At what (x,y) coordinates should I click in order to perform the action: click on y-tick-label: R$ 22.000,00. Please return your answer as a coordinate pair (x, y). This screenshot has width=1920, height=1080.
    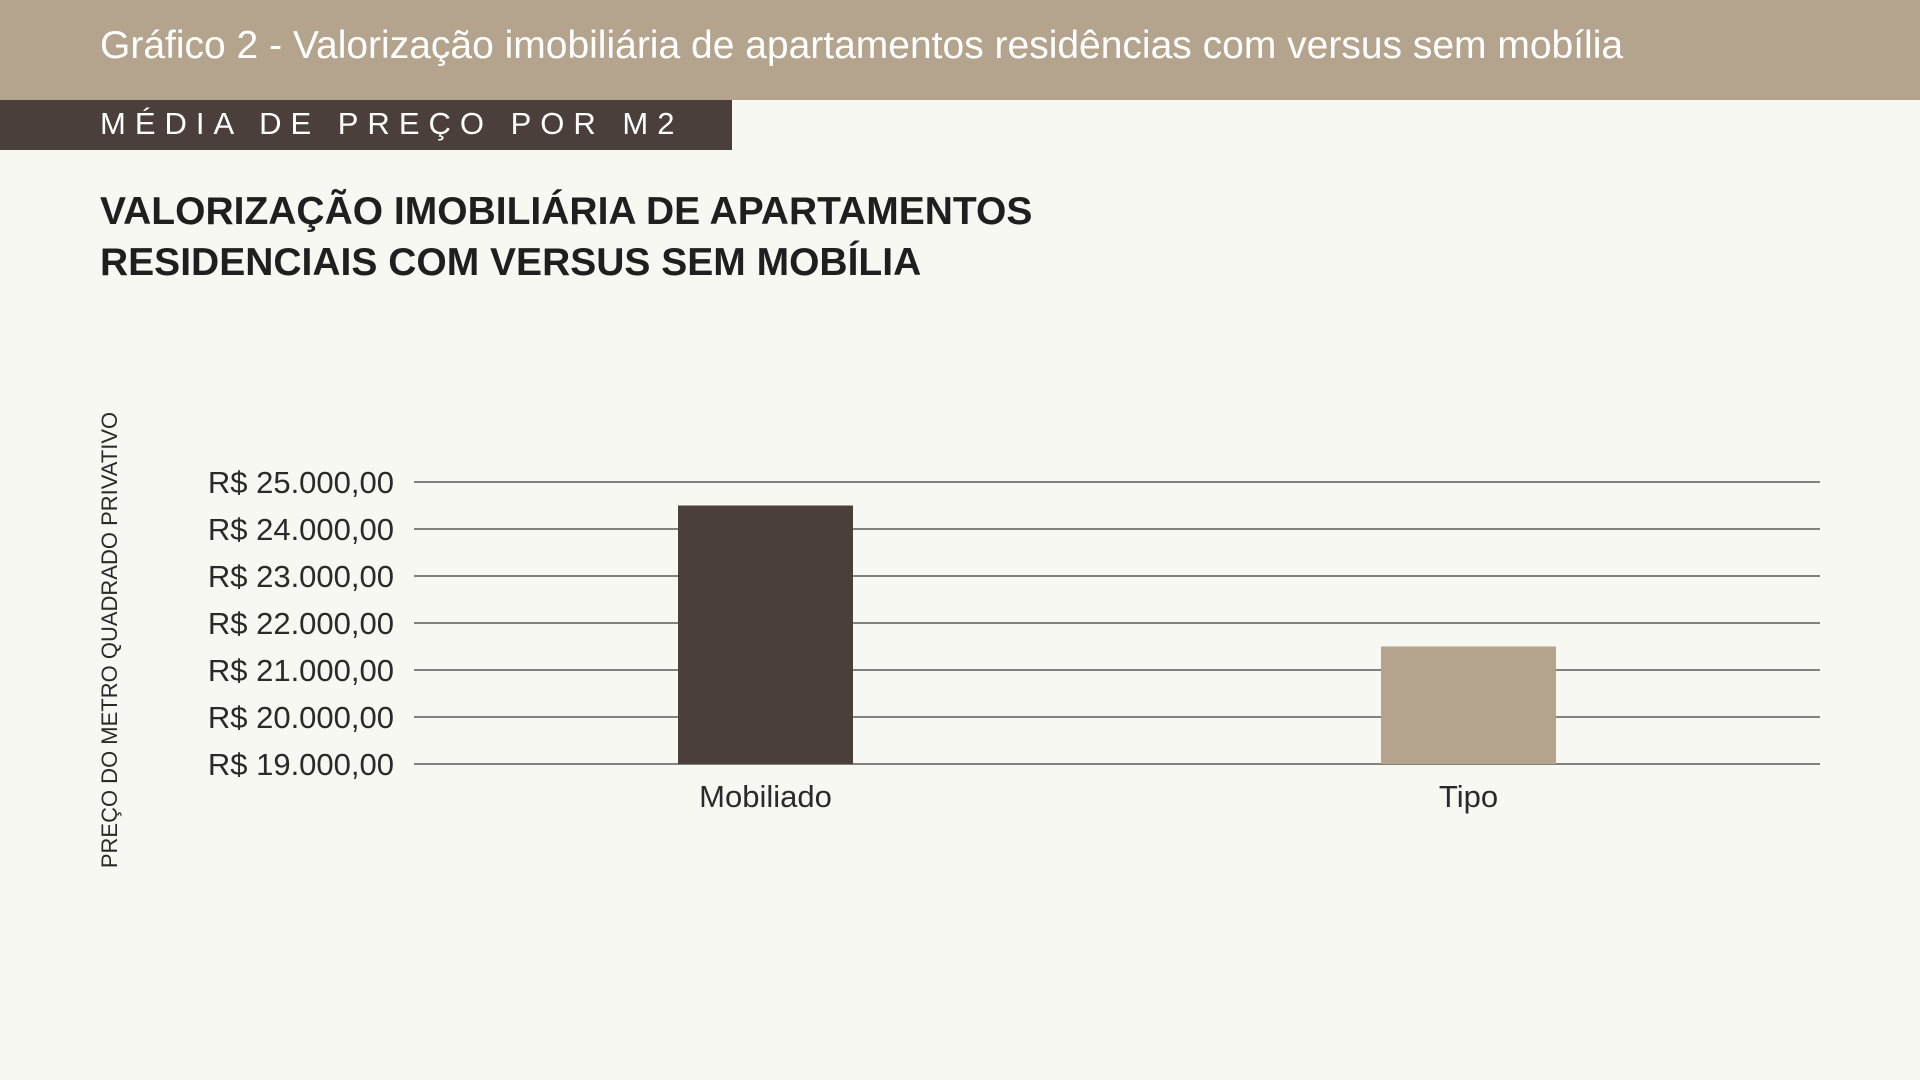
    Looking at the image, I should click on (301, 623).